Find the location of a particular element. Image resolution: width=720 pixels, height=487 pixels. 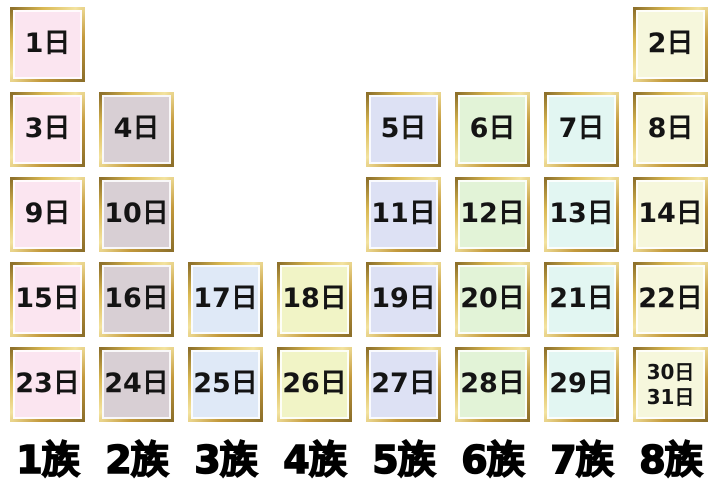

day-cell: 5日 is located at coordinates (403, 129).